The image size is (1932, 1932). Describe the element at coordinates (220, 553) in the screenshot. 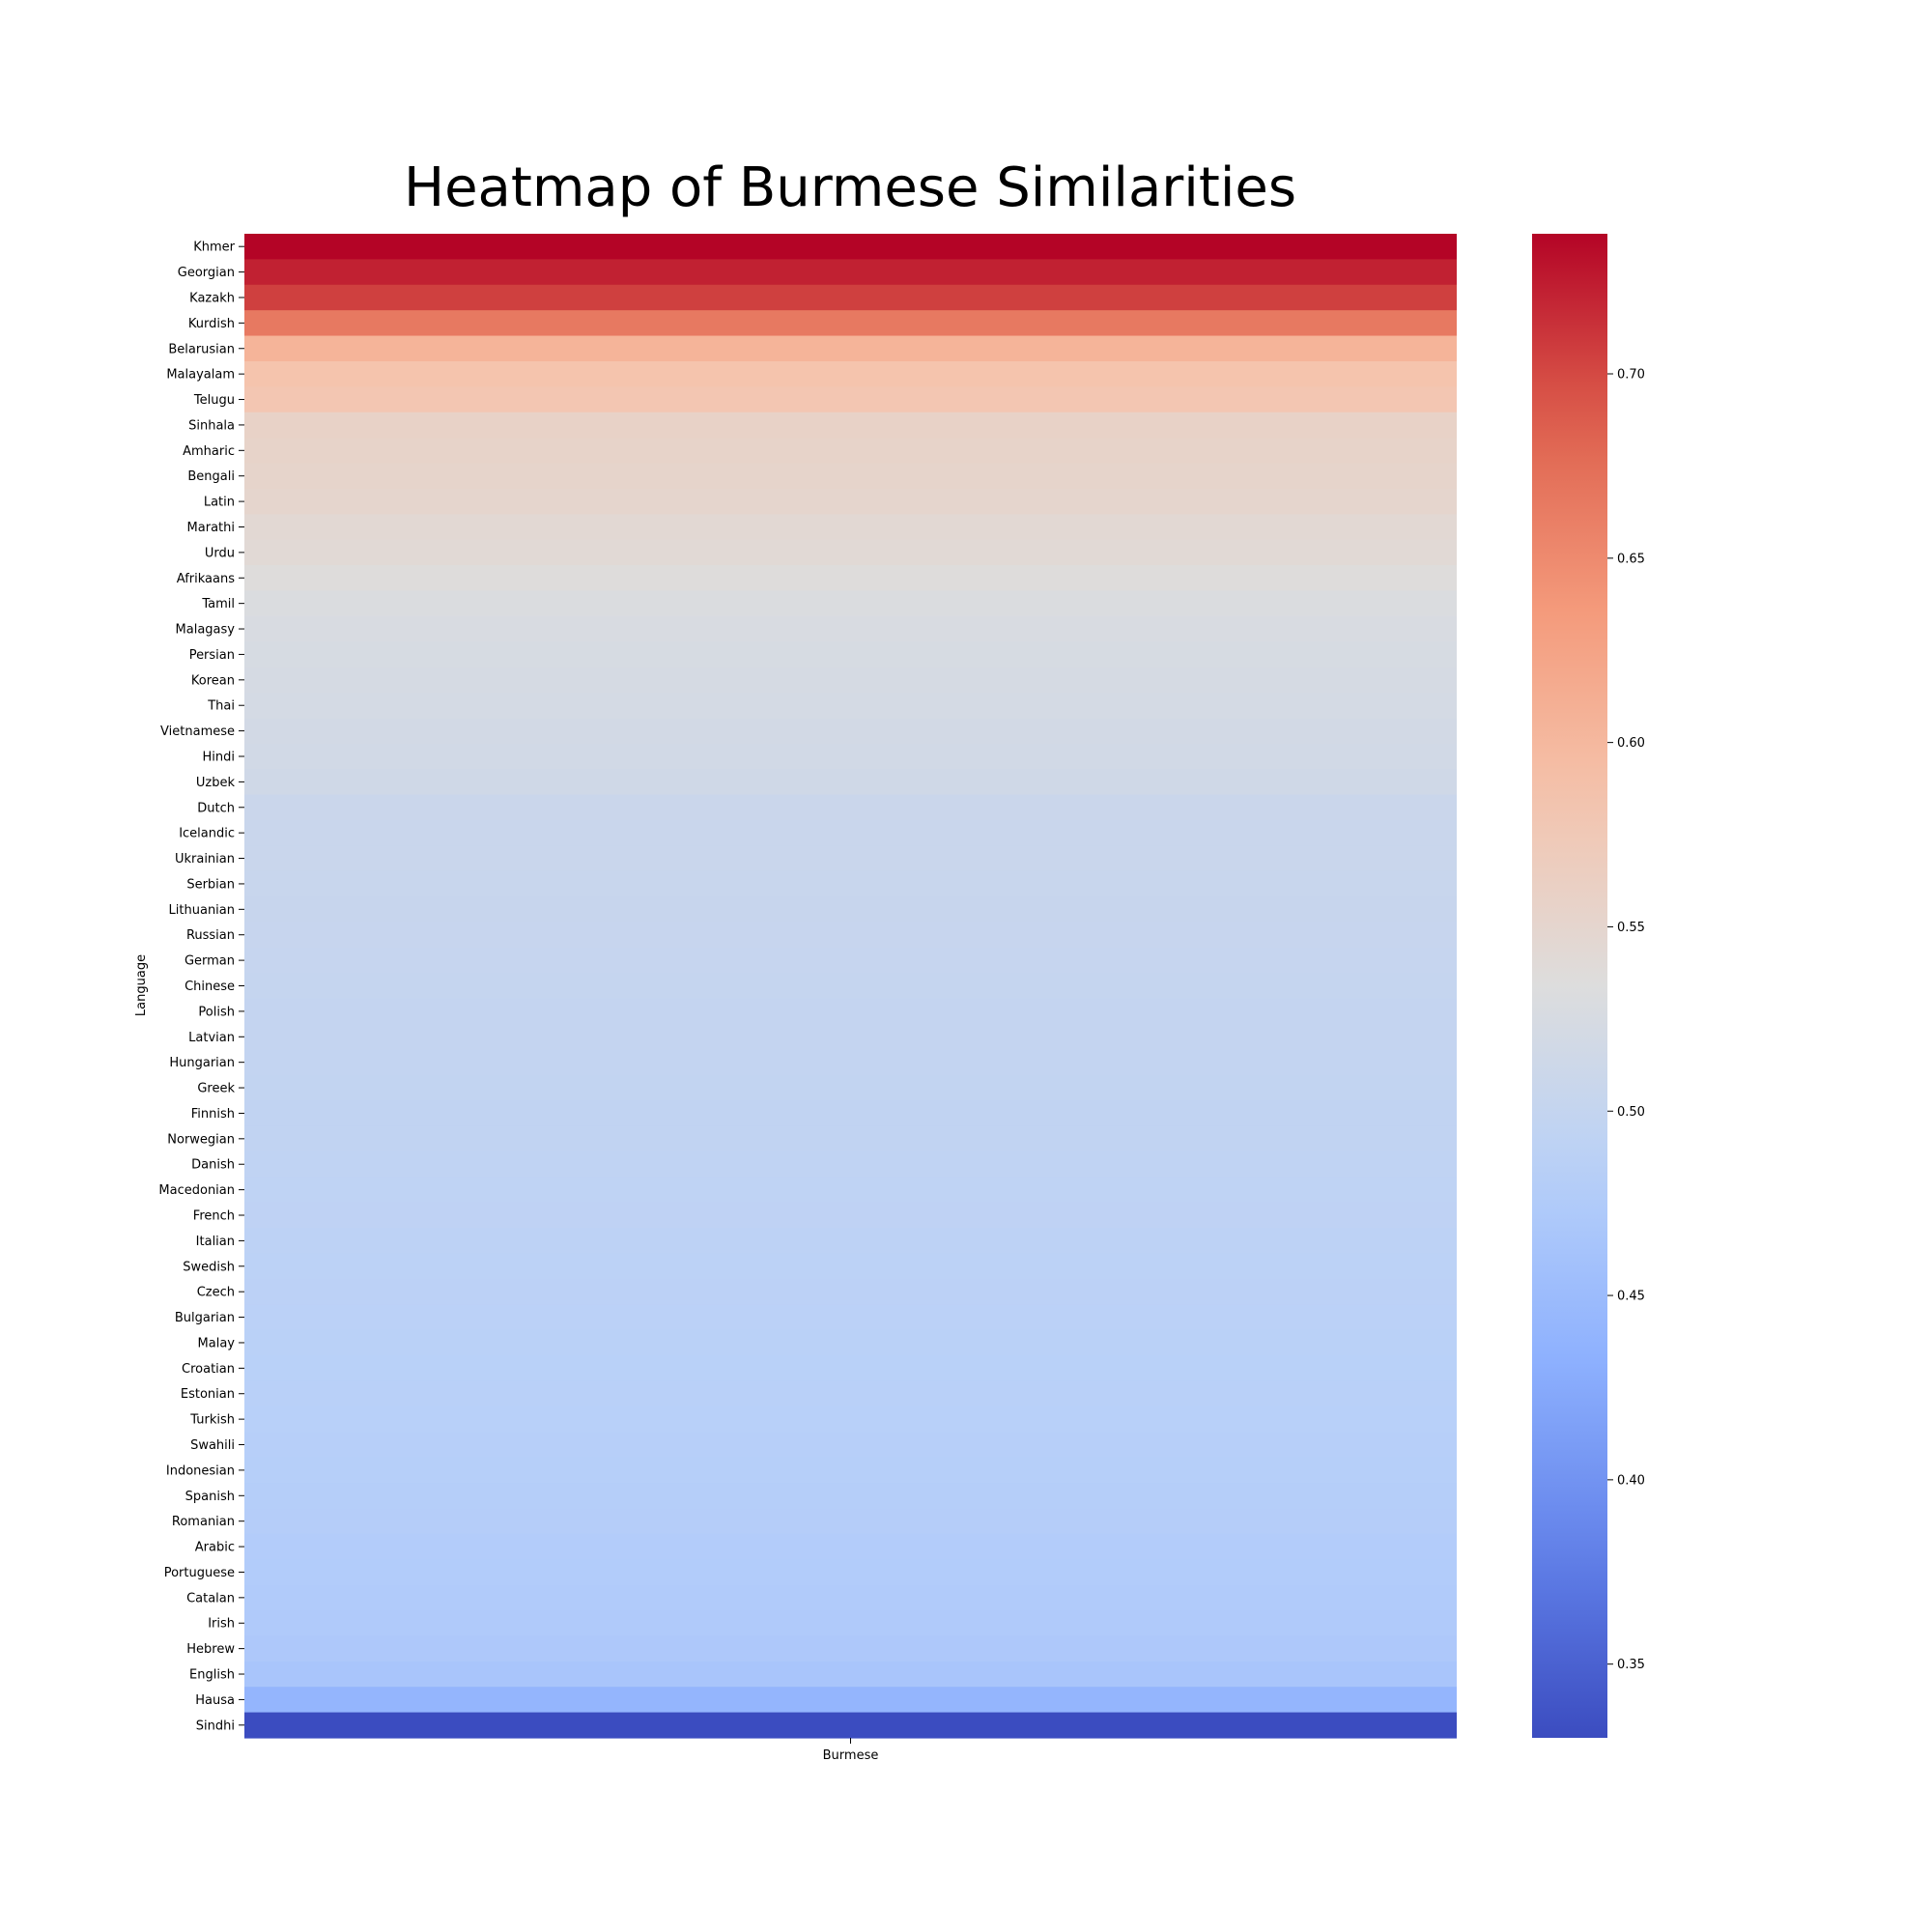

I see `y-tick-label: Urdu` at that location.